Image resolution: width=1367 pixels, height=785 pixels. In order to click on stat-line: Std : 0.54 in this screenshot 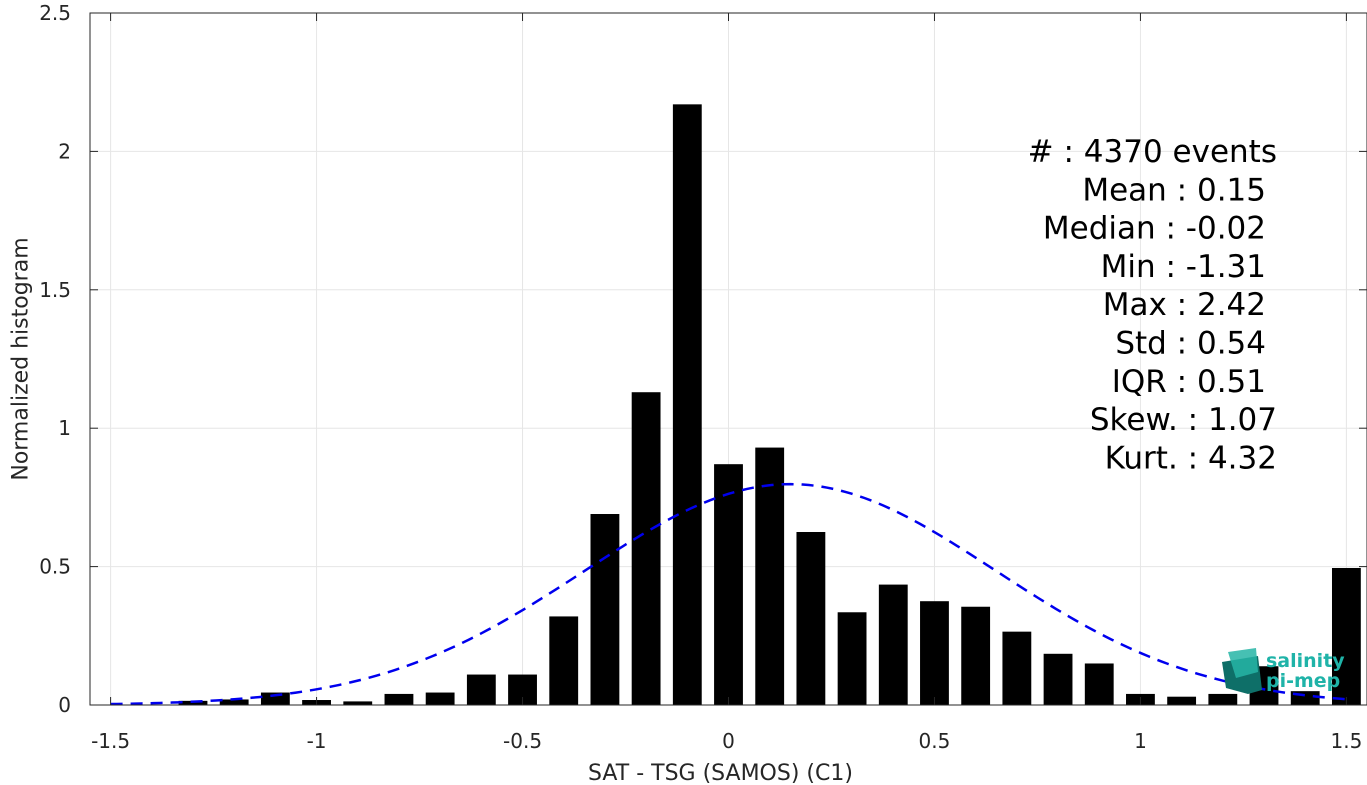, I will do `click(1190, 344)`.